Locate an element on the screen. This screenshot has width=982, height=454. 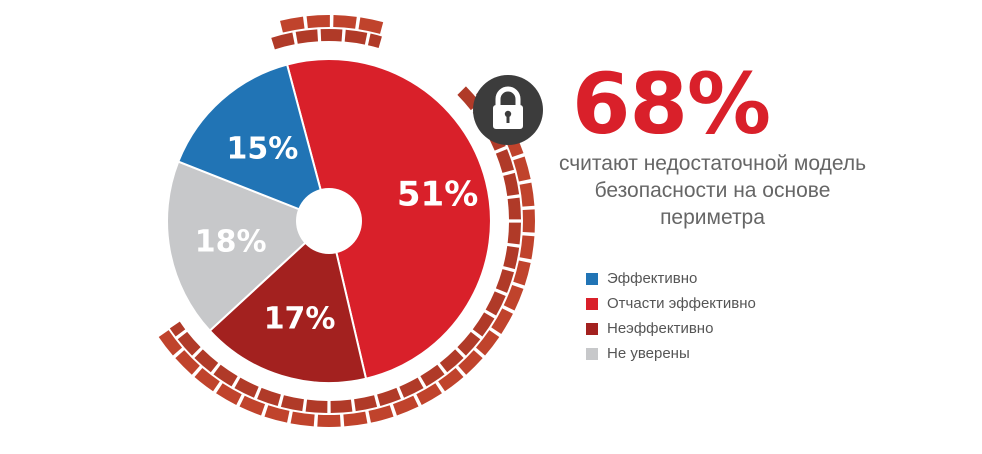
donut-hole is located at coordinates (329, 221).